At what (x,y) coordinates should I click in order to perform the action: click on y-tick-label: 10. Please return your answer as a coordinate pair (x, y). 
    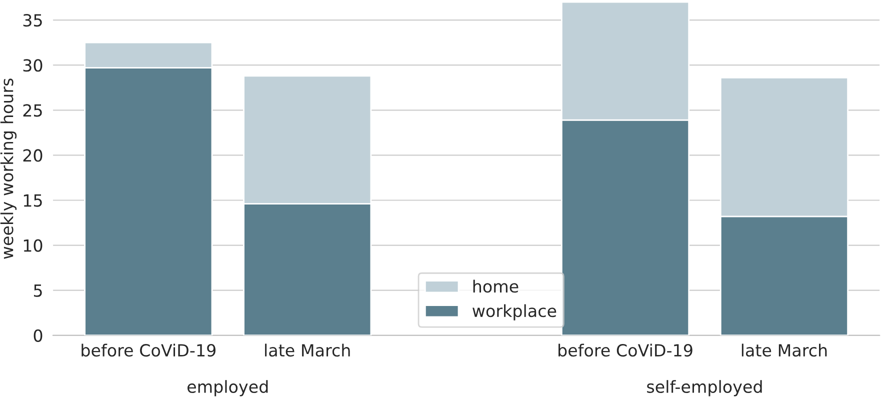
    Looking at the image, I should click on (33, 245).